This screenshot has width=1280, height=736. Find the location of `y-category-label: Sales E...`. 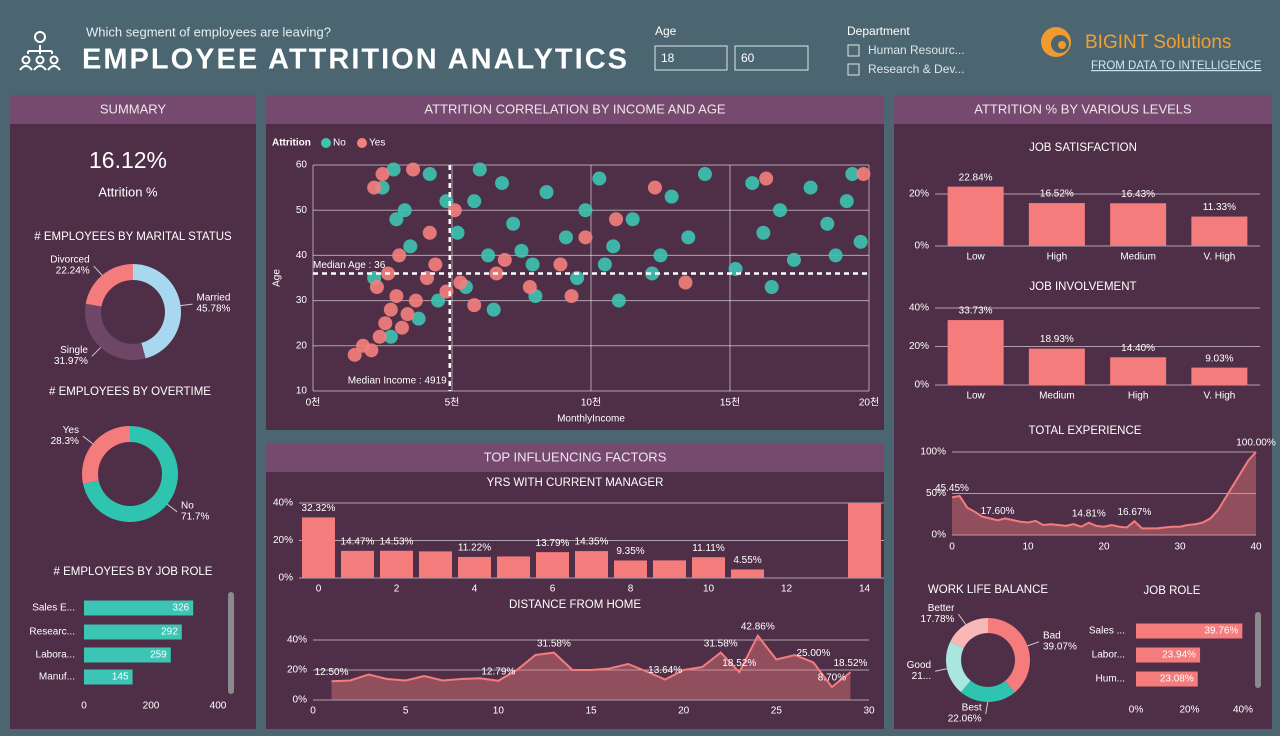

y-category-label: Sales E... is located at coordinates (53, 608).